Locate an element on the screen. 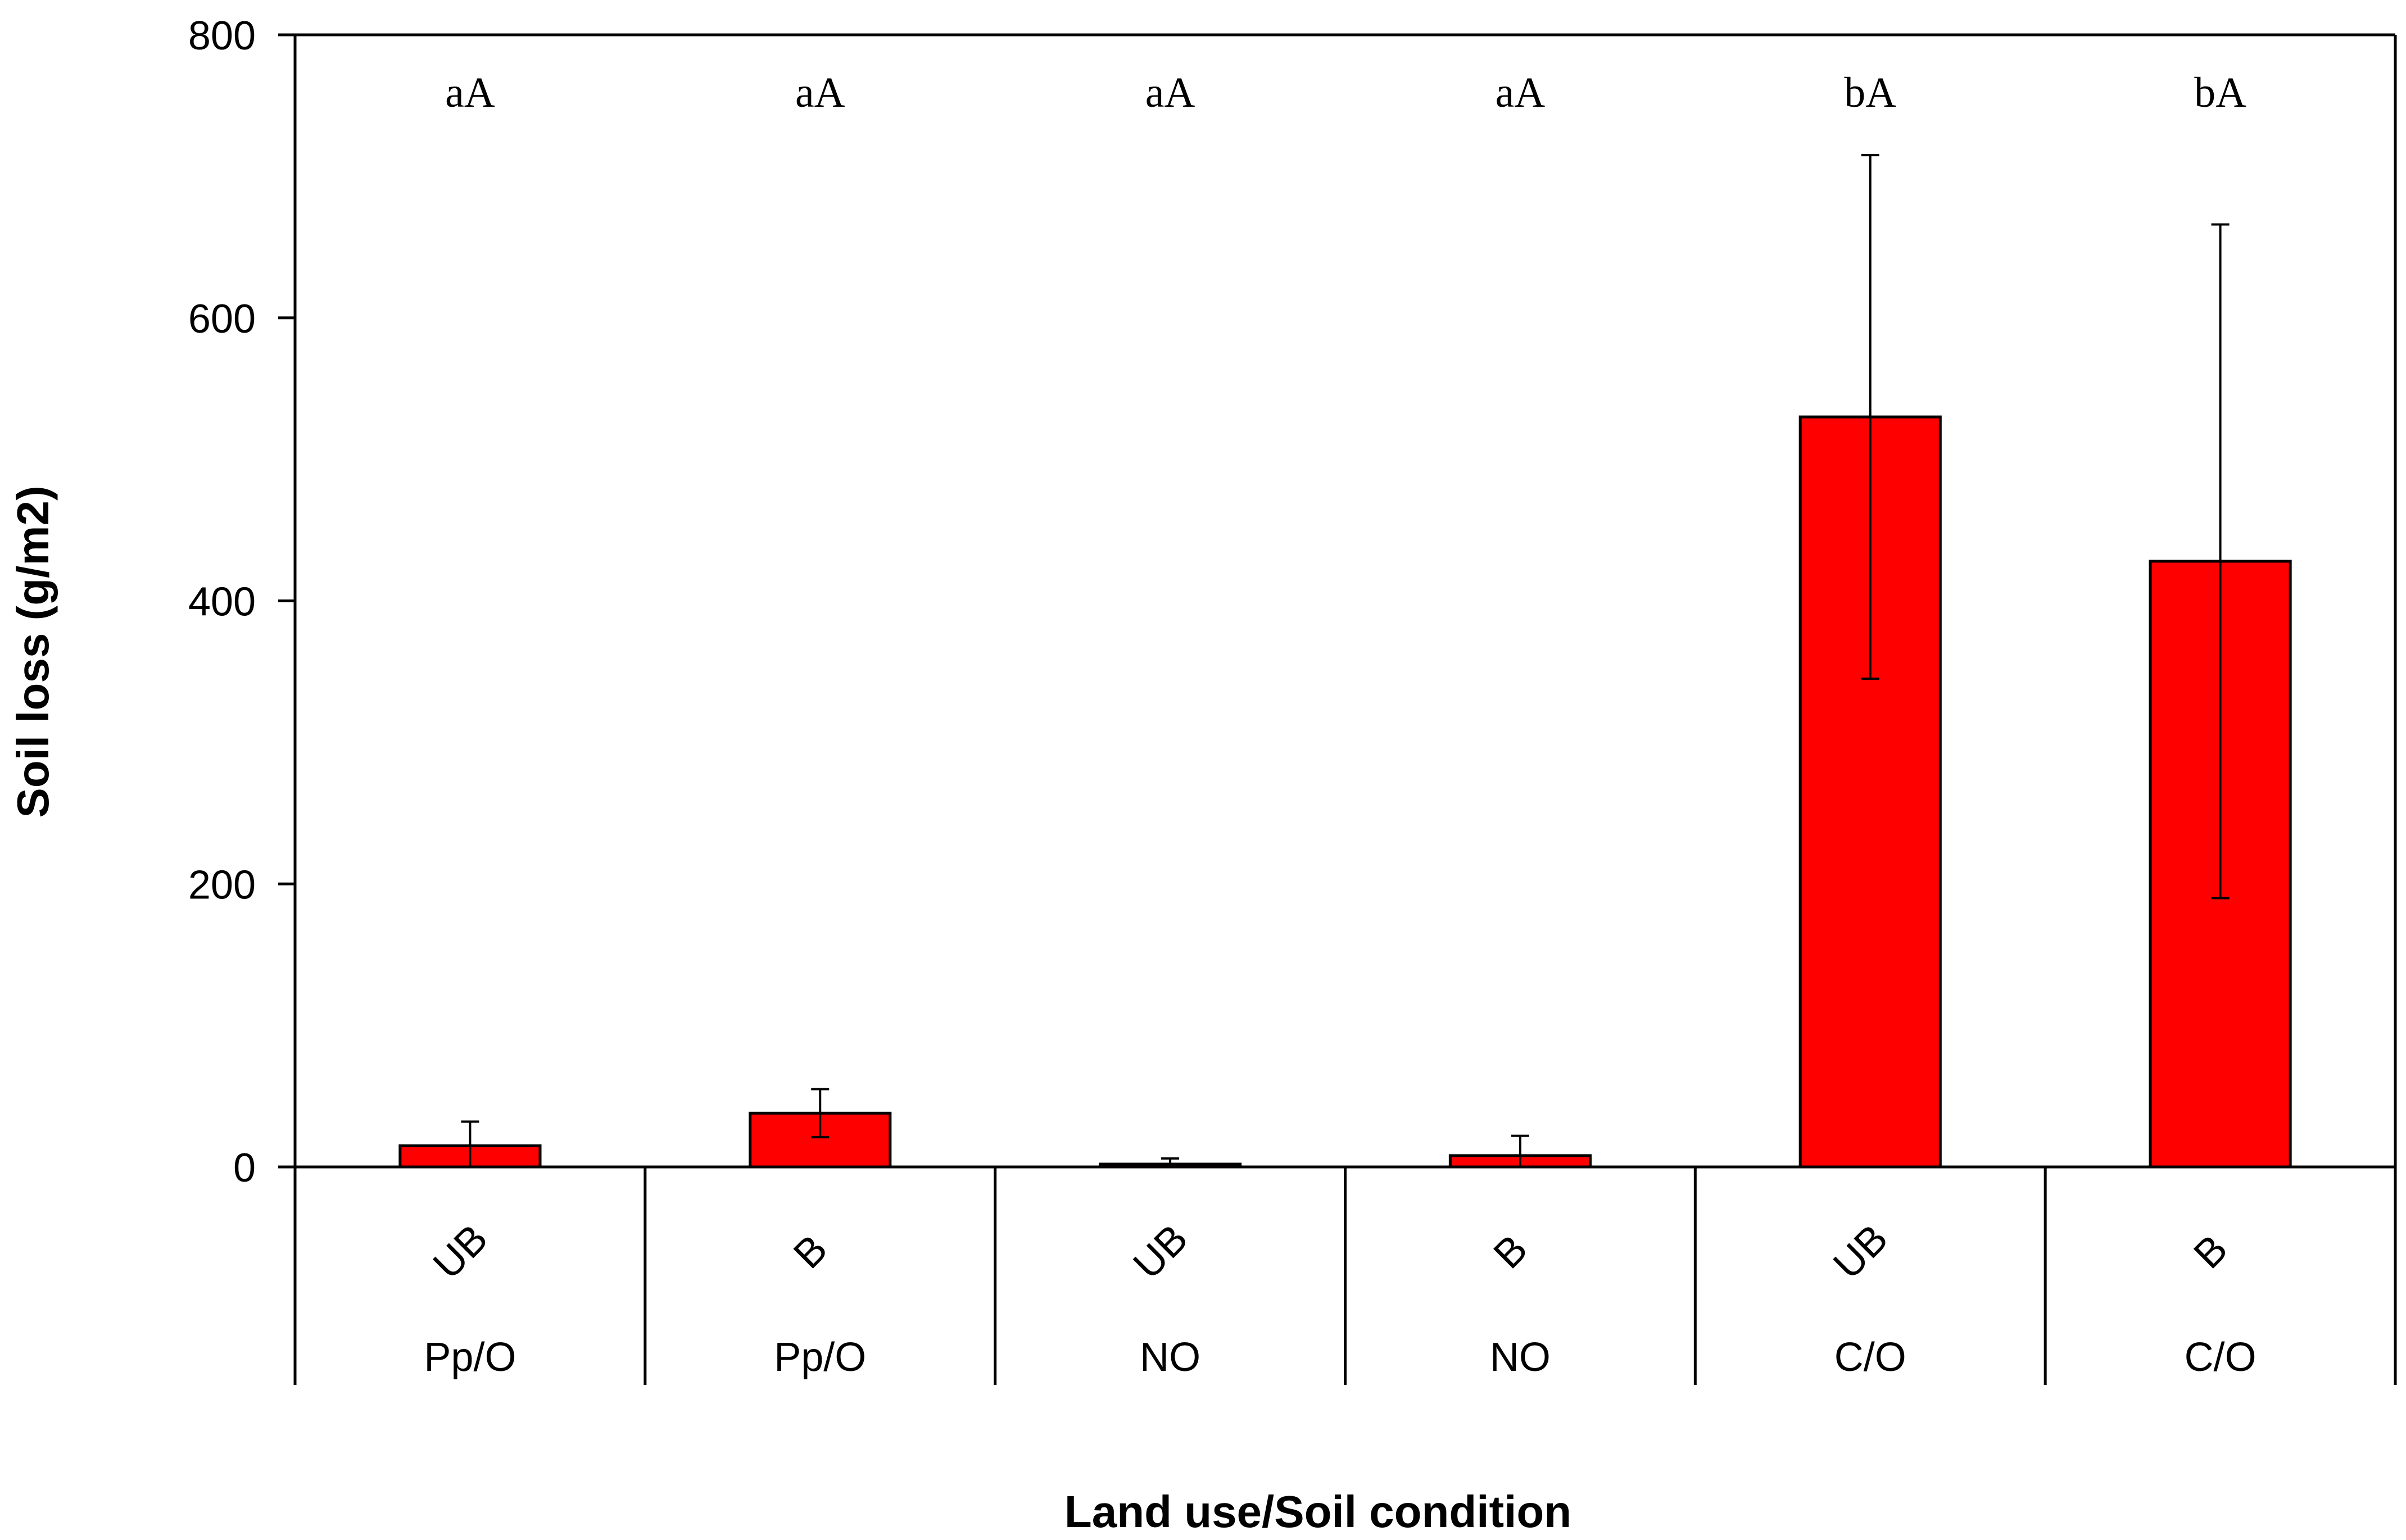 Image resolution: width=2406 pixels, height=1540 pixels. y-tick-label: 800 is located at coordinates (222, 35).